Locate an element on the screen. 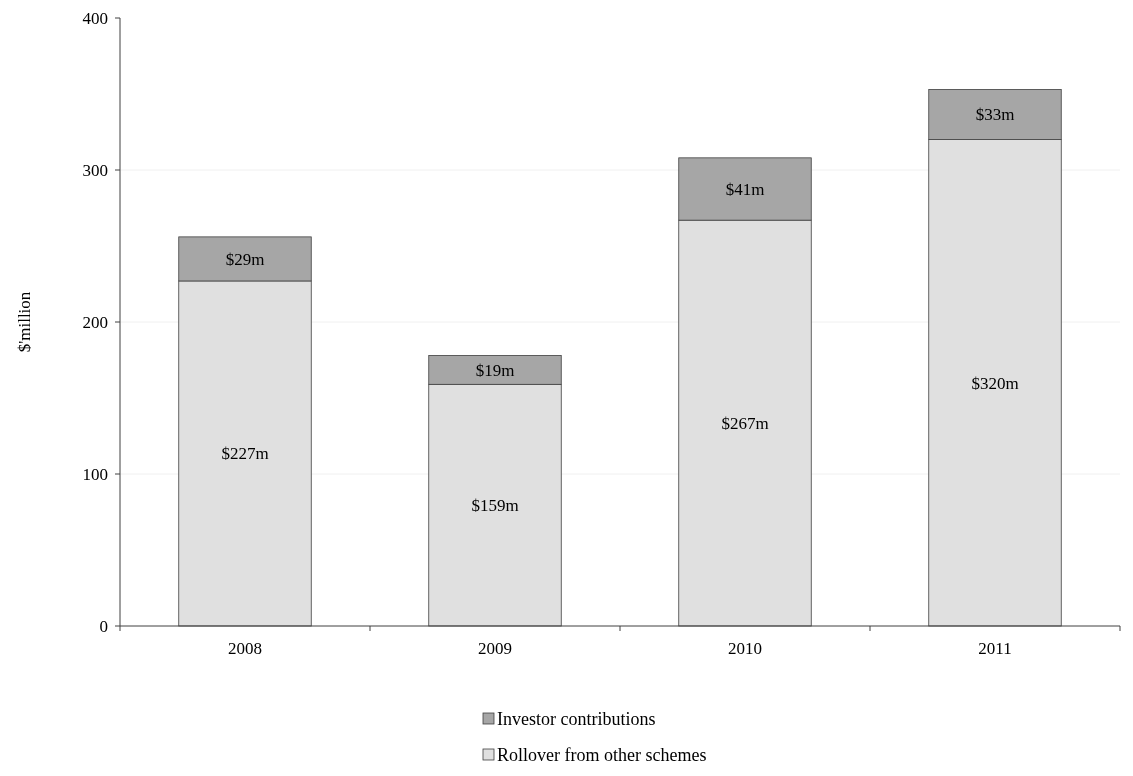  legend-label: Rollover from other schemes is located at coordinates (602, 755).